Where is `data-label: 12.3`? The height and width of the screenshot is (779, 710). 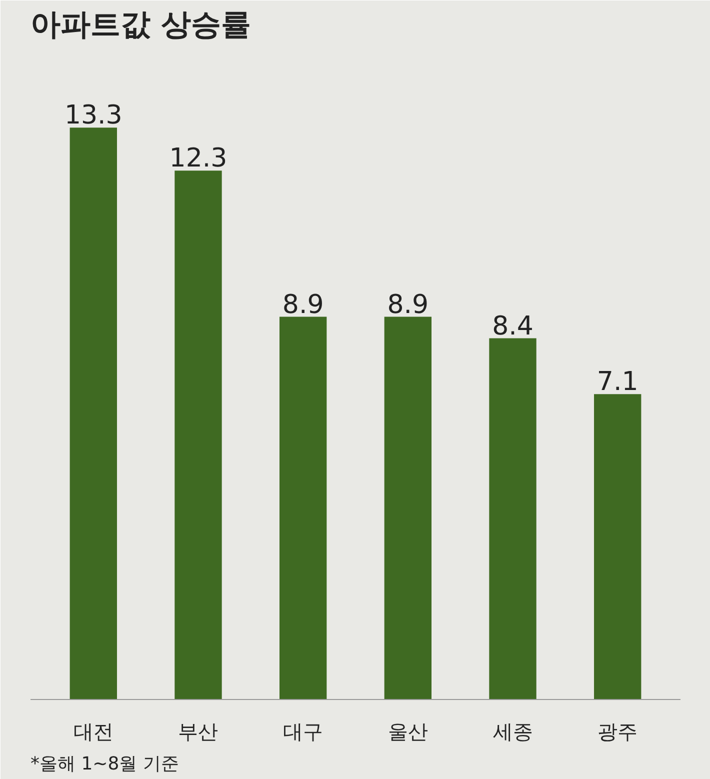 data-label: 12.3 is located at coordinates (198, 159).